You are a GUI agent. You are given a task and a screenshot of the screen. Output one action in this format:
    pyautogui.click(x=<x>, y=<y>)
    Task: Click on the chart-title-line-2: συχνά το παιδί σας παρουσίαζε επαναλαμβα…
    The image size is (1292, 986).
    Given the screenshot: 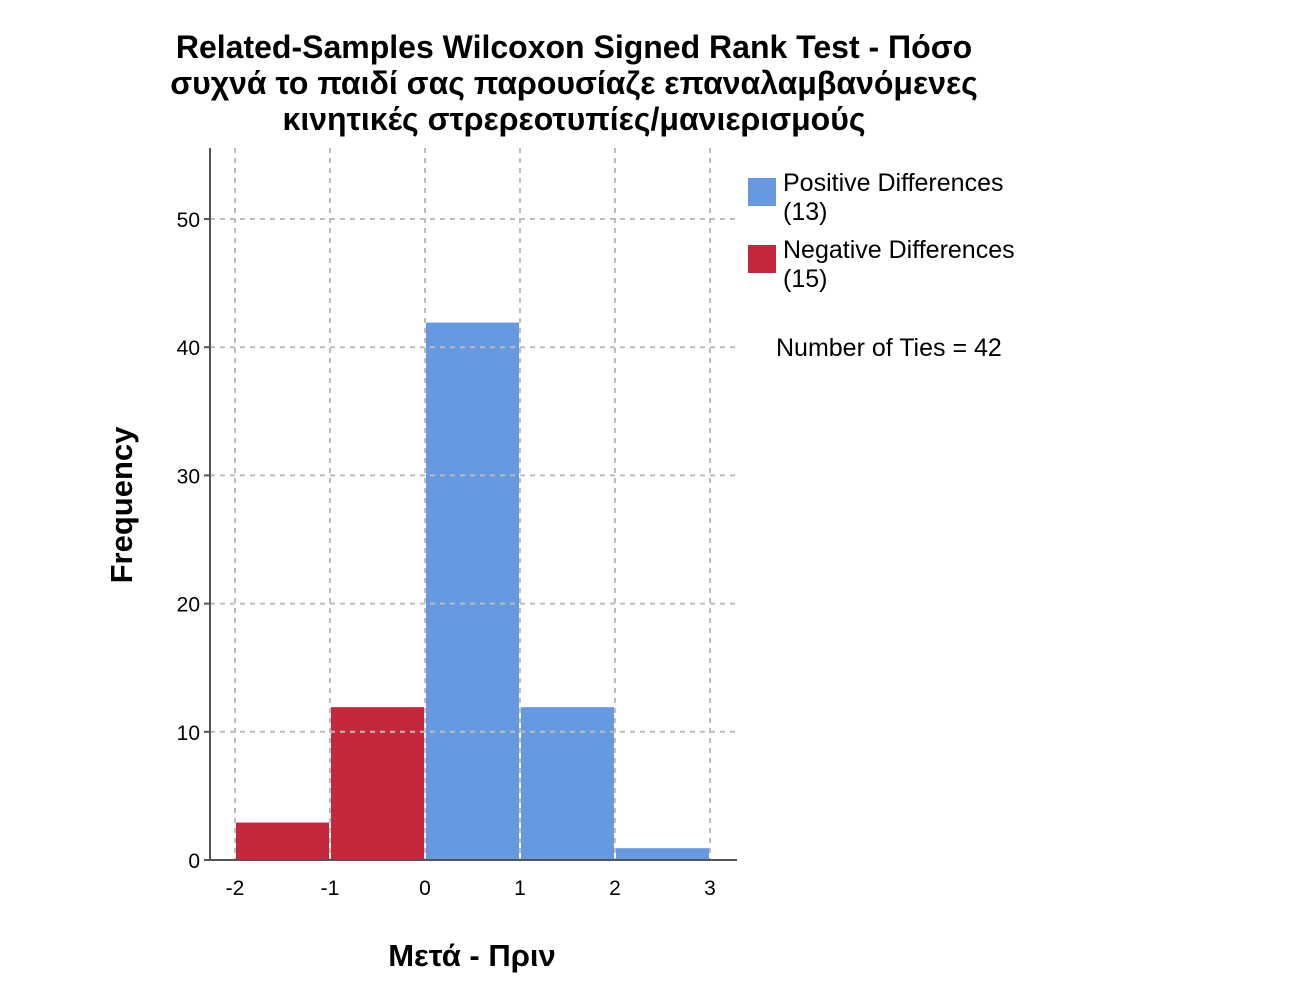 What is the action you would take?
    pyautogui.click(x=574, y=83)
    